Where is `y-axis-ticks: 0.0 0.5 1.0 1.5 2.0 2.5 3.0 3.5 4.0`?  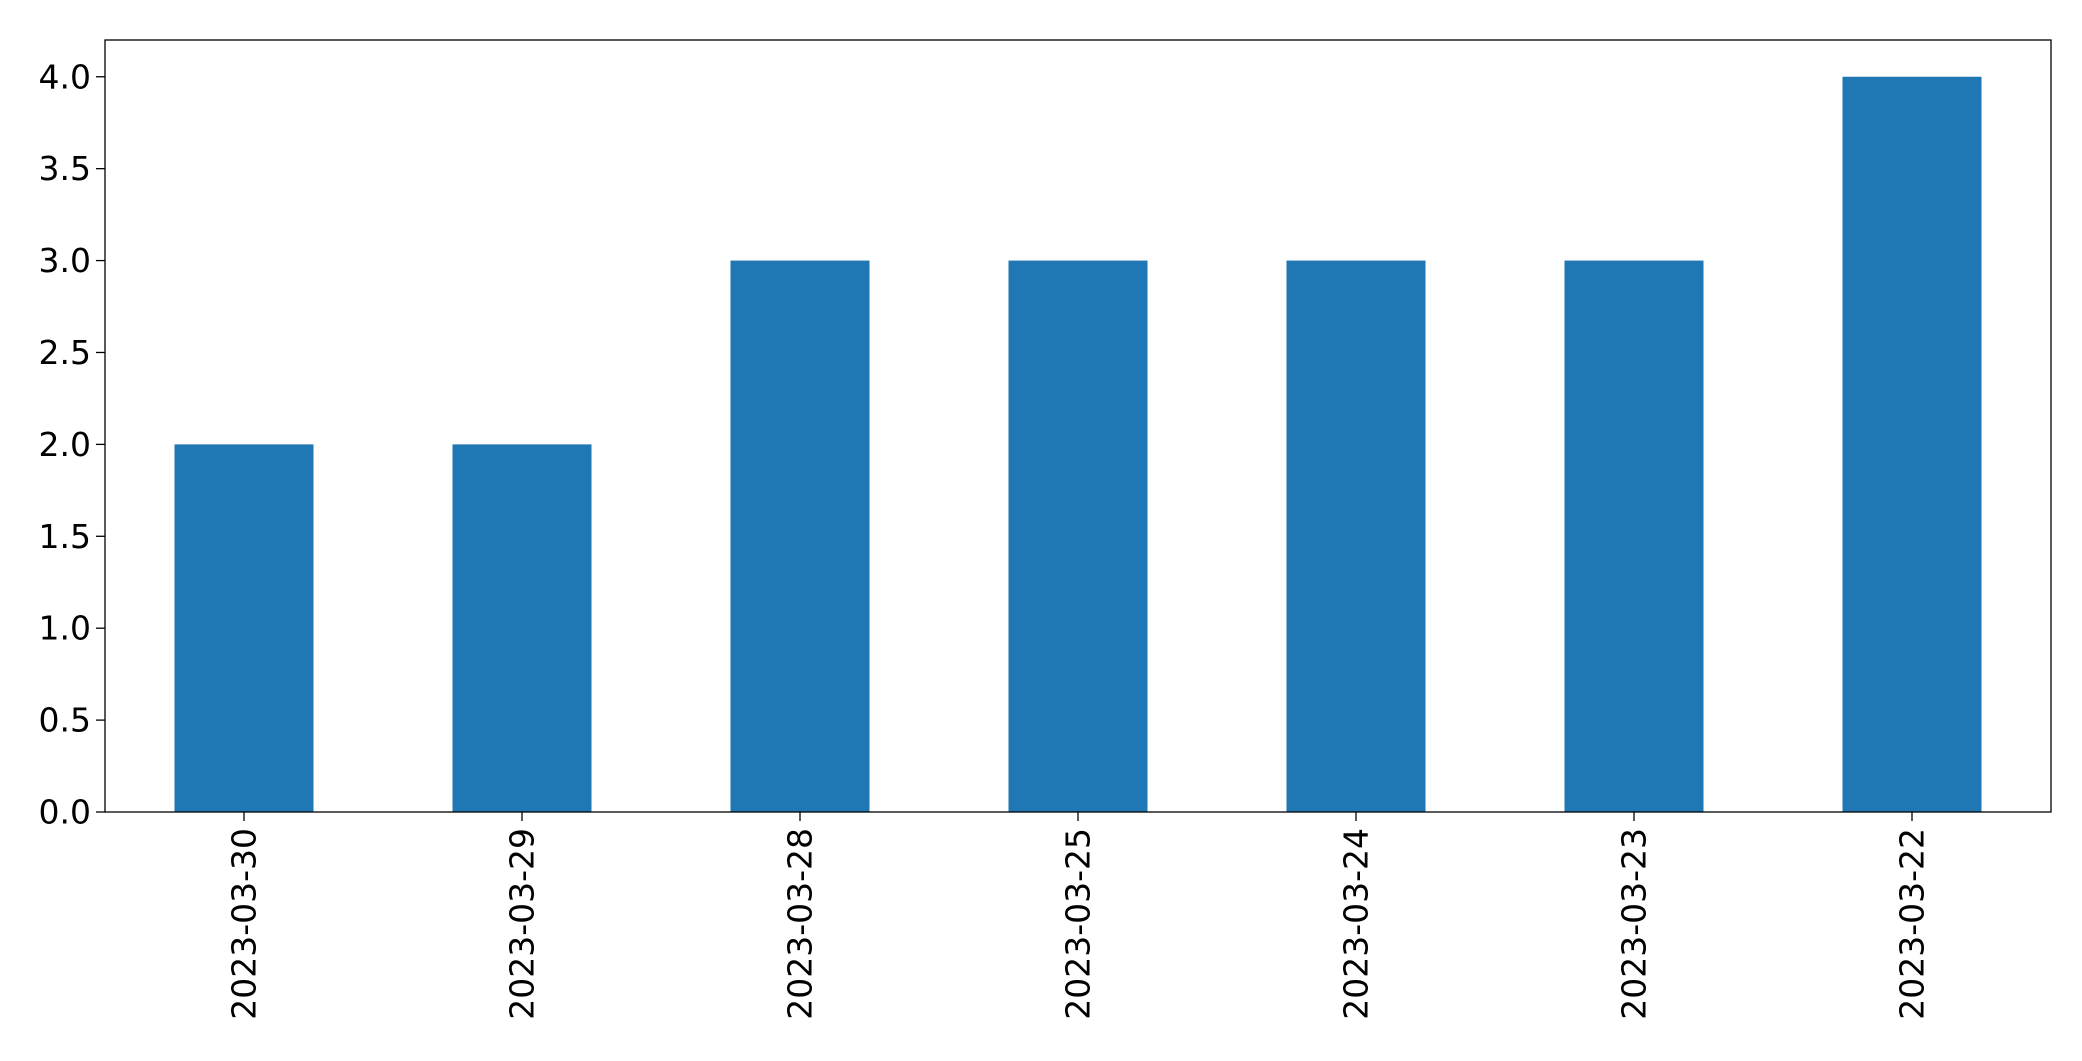 y-axis-ticks: 0.0 0.5 1.0 1.5 2.0 2.5 3.0 3.5 4.0 is located at coordinates (72, 444).